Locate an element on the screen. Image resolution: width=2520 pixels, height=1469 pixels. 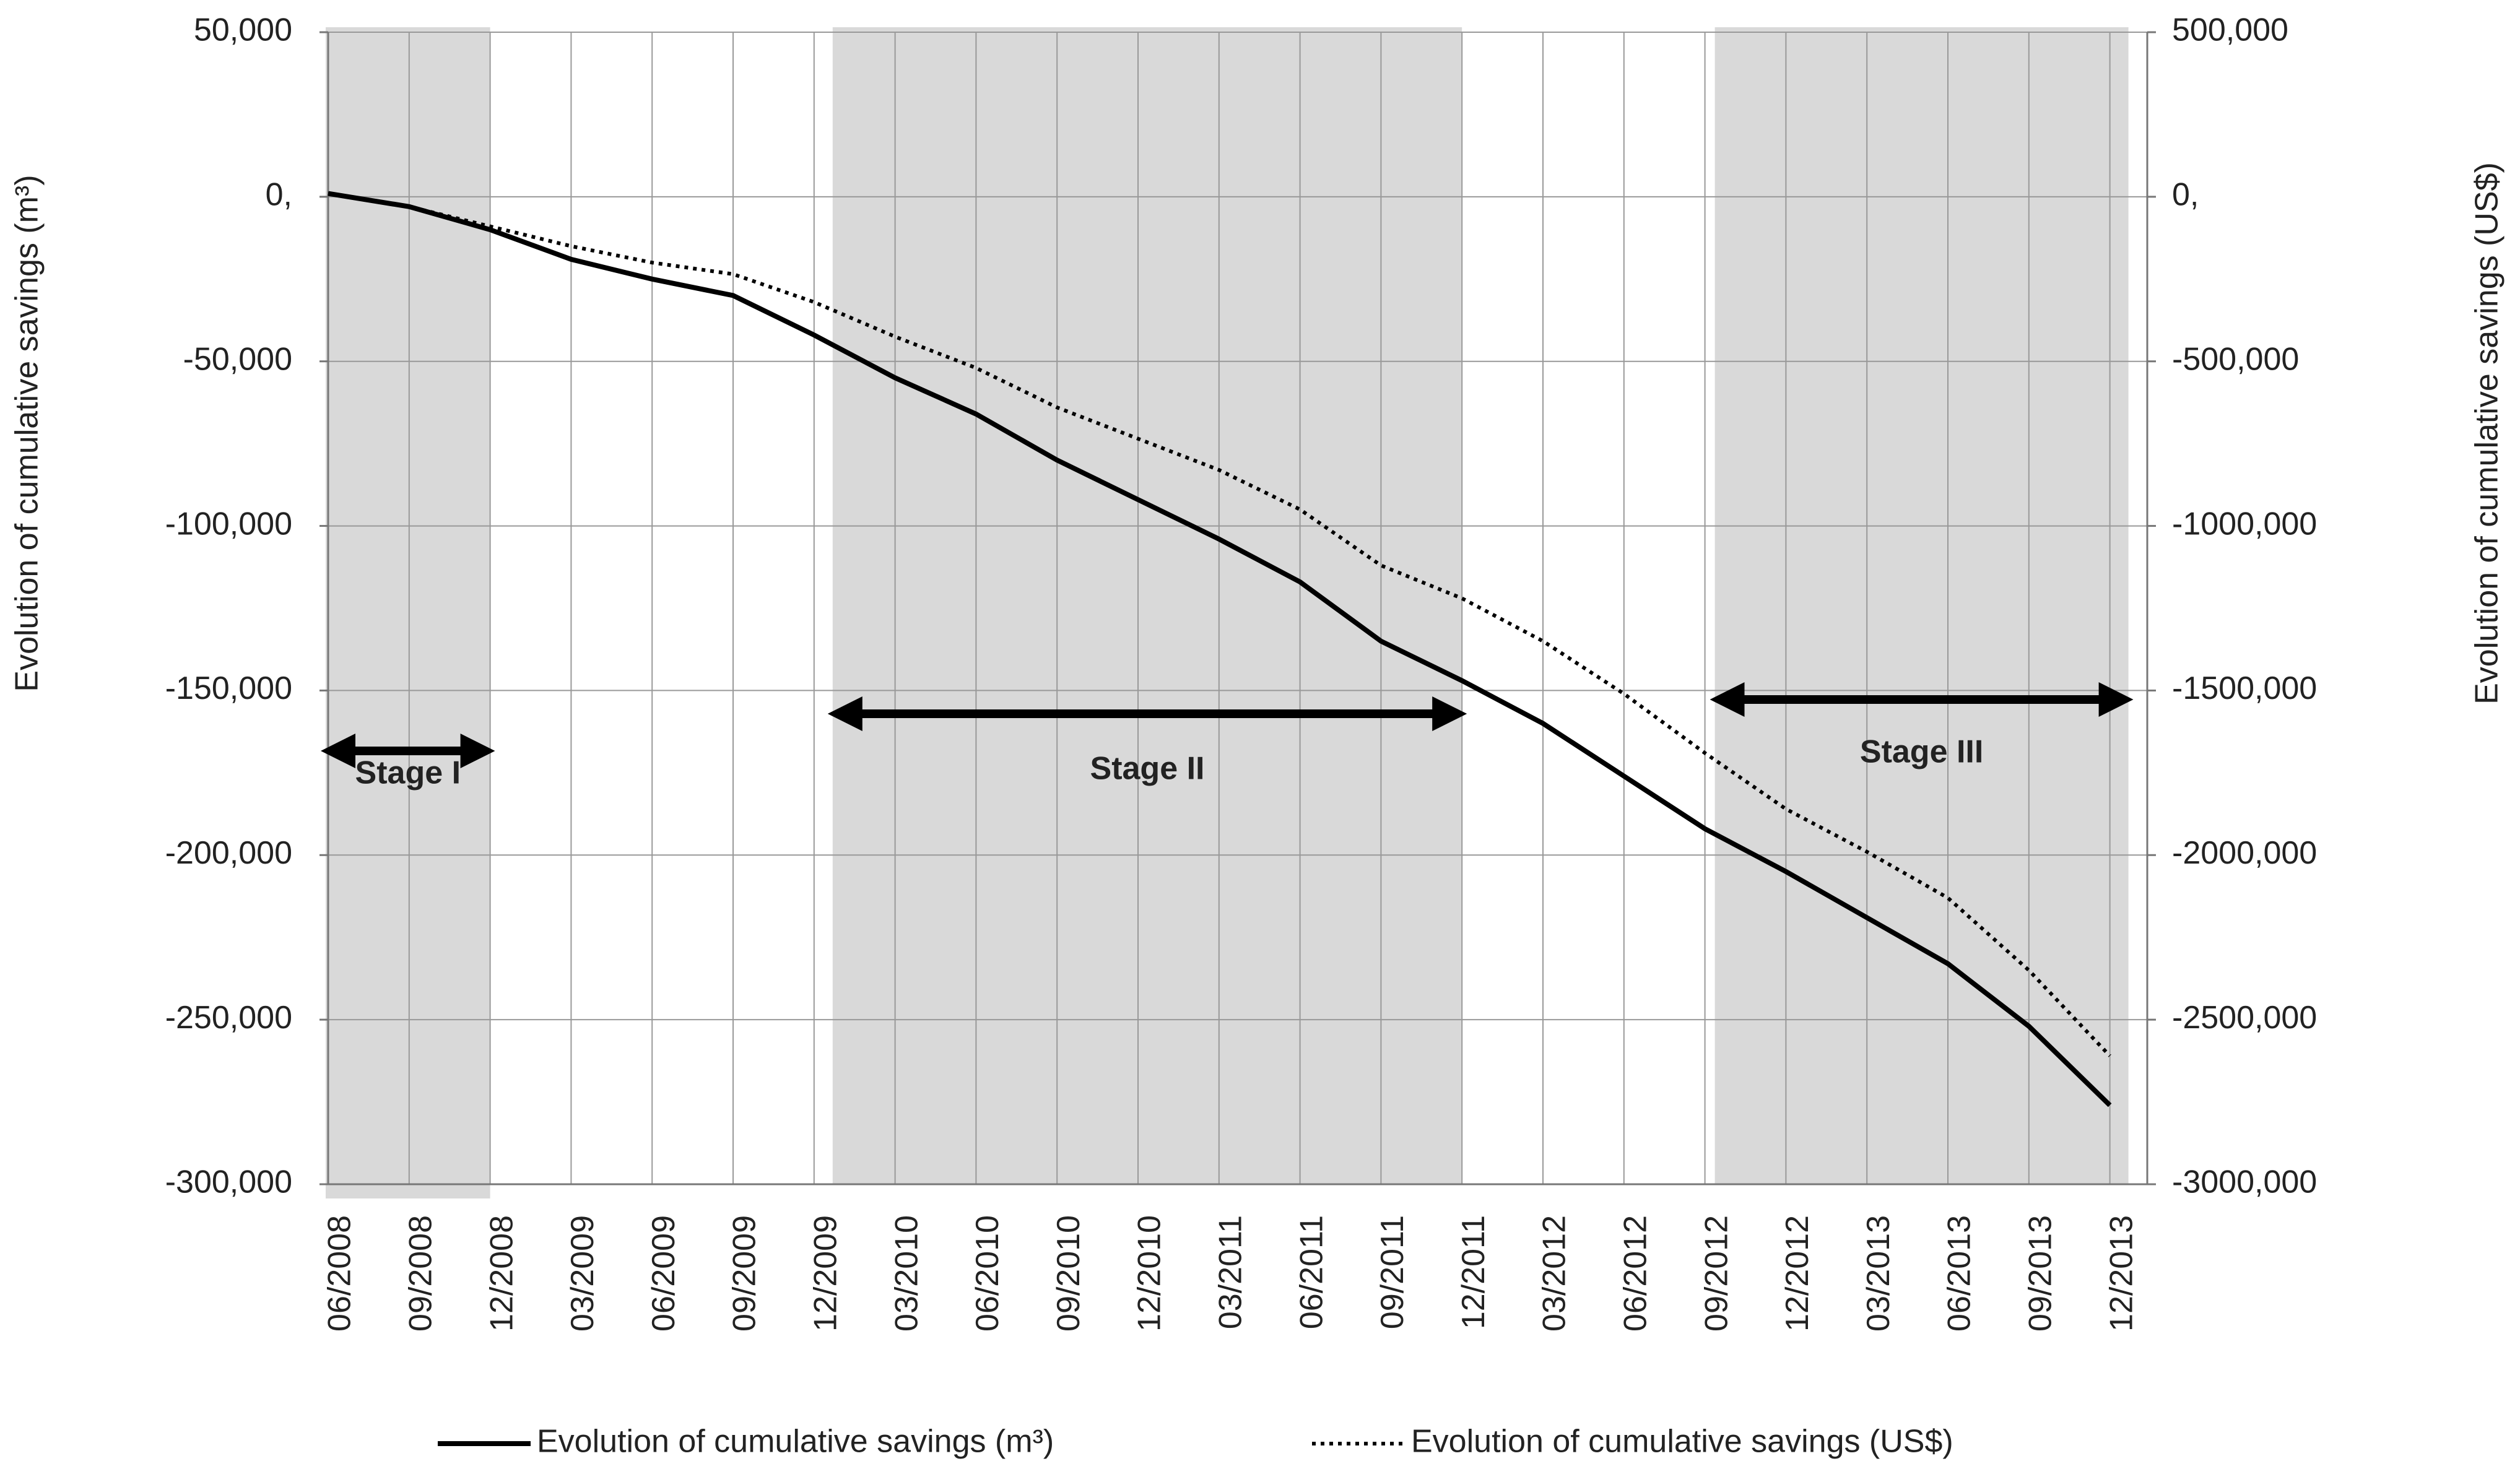
x-tick-label: 12/2010 is located at coordinates (1150, 1273).